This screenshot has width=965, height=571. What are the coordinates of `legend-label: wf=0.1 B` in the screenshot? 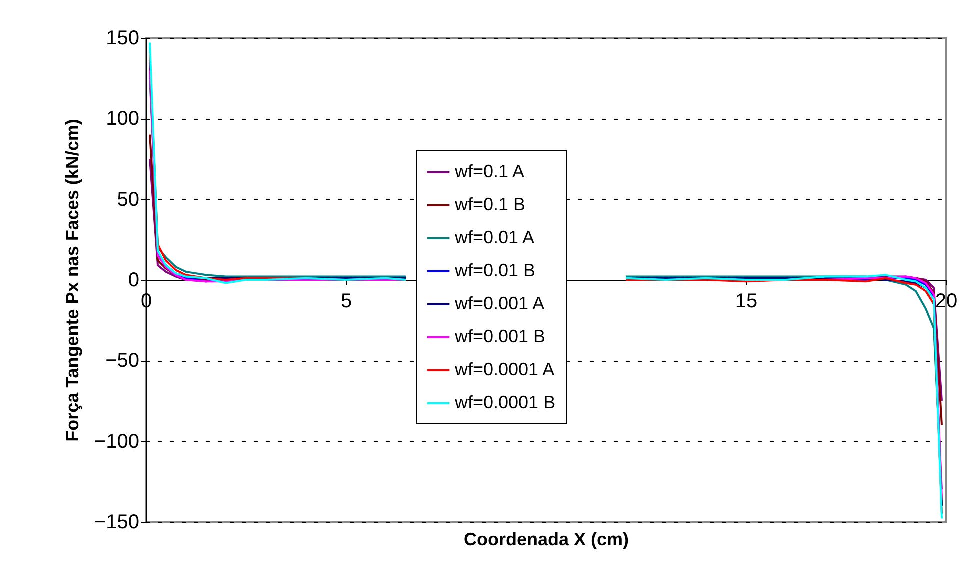 It's located at (490, 204).